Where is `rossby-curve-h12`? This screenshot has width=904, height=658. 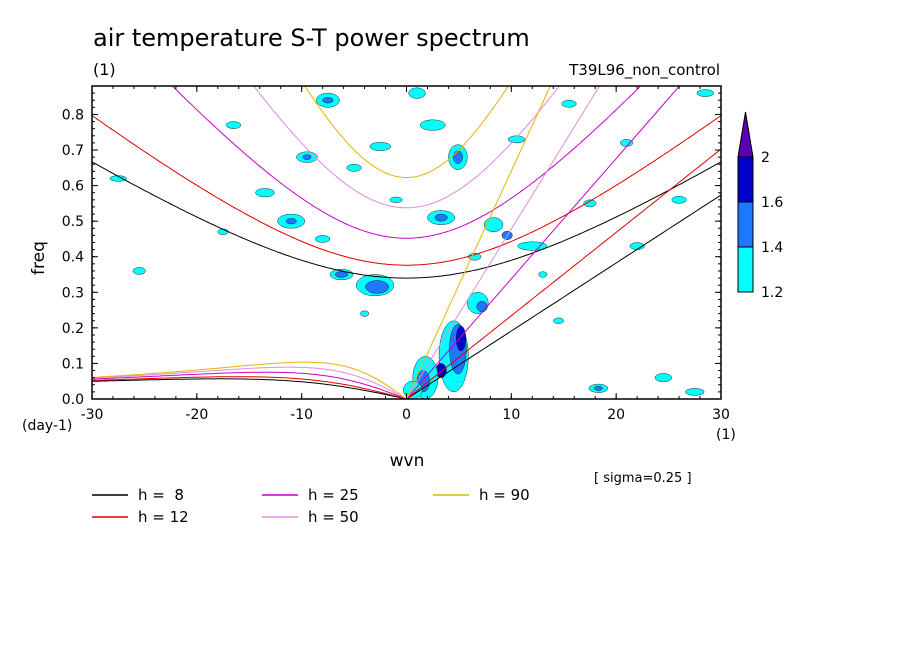
rossby-curve-h12 is located at coordinates (249, 387).